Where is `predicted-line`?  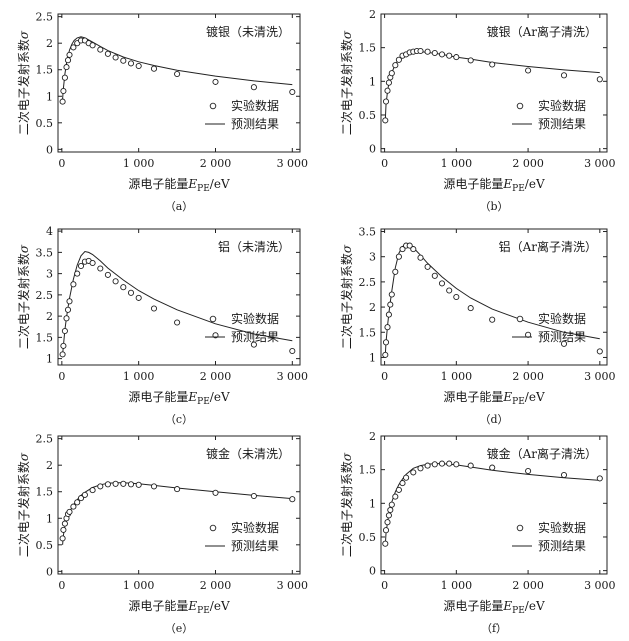
predicted-line is located at coordinates (177, 302).